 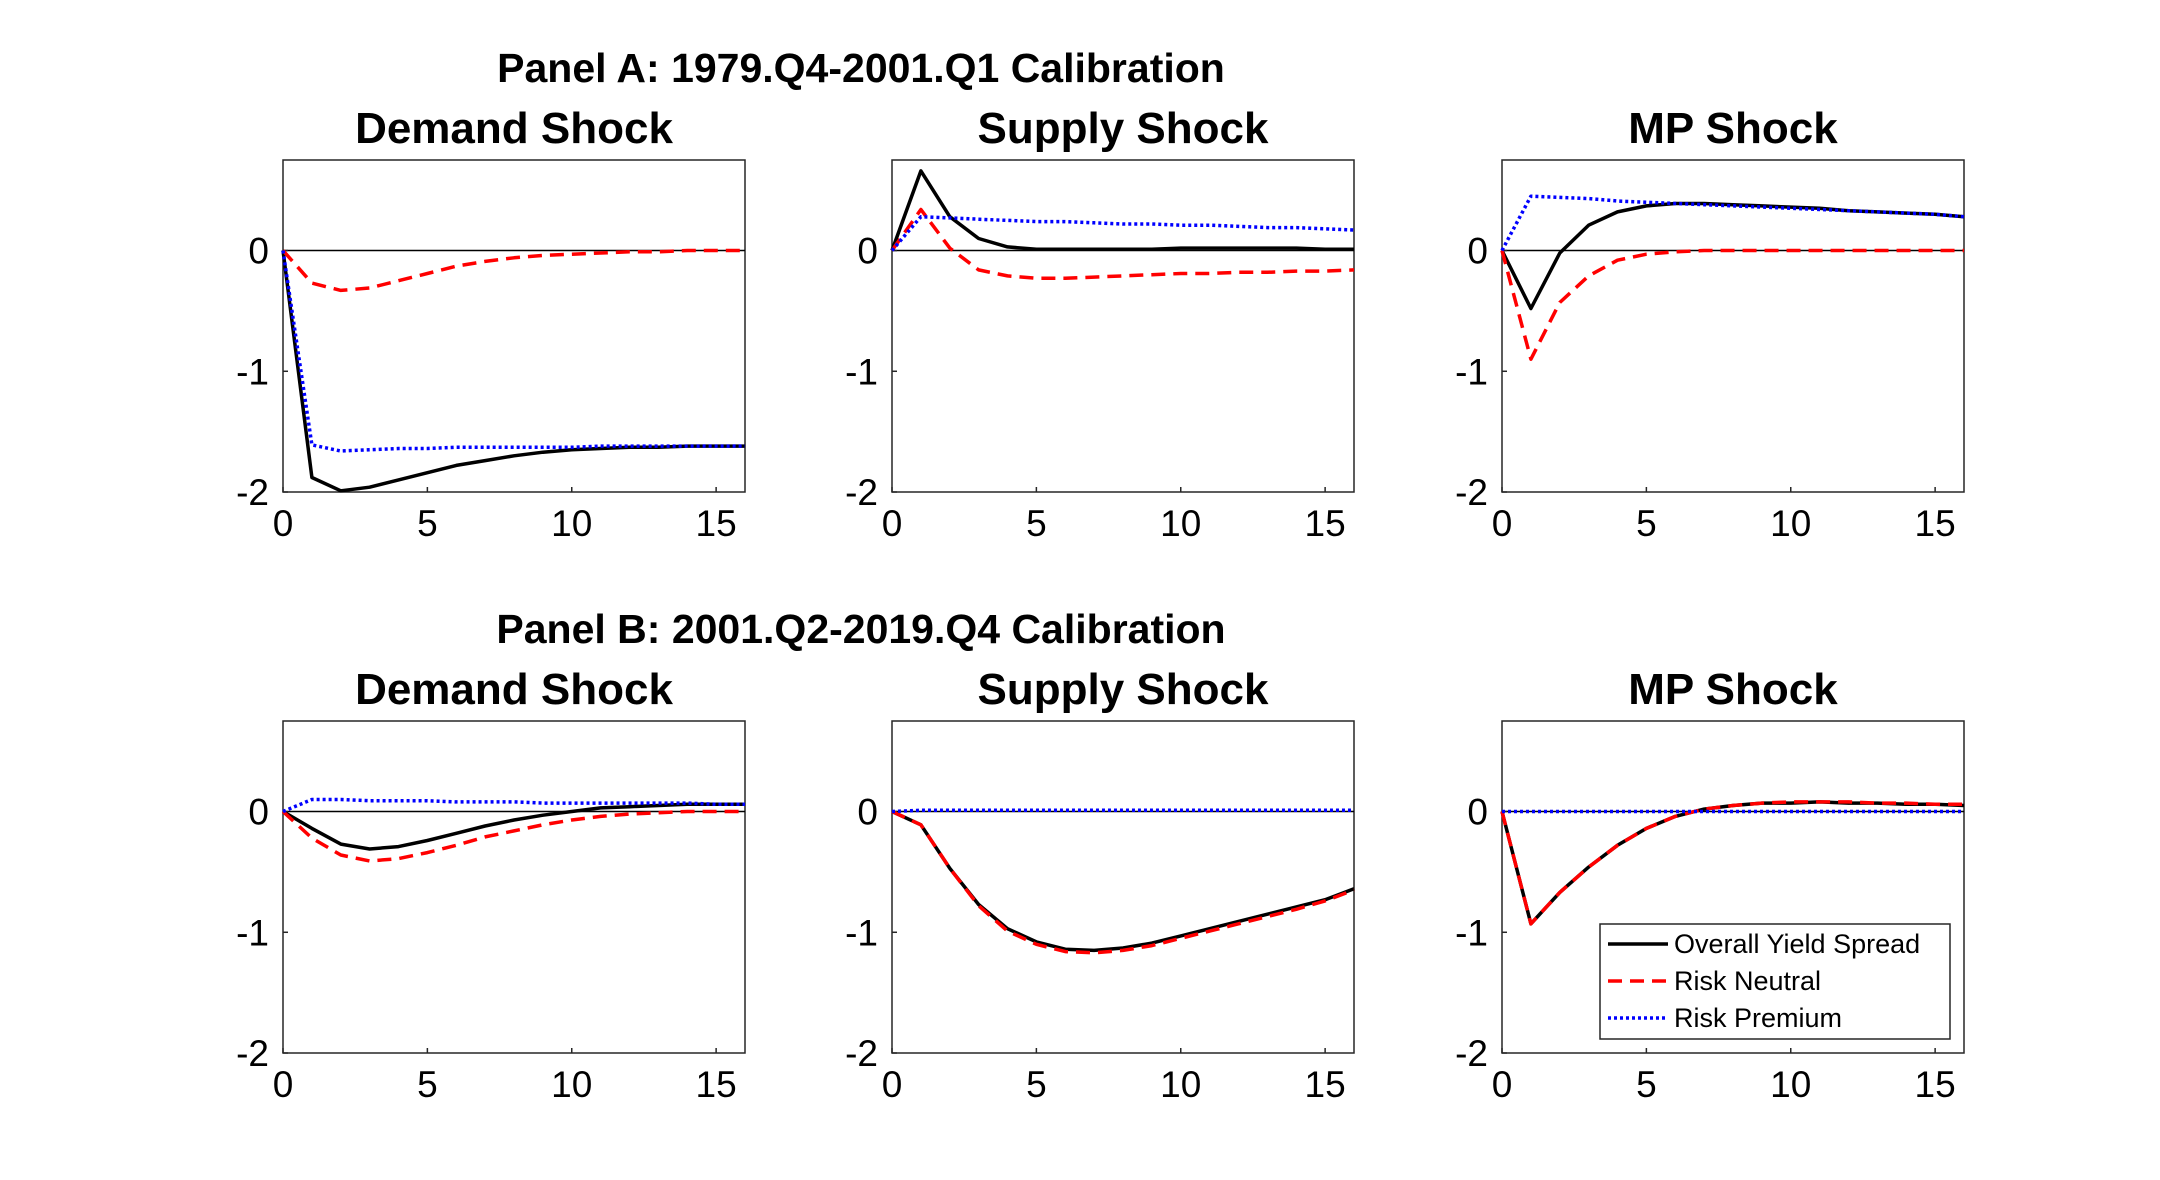 I want to click on legend-label-premium: Risk Premium, so click(x=1758, y=1018).